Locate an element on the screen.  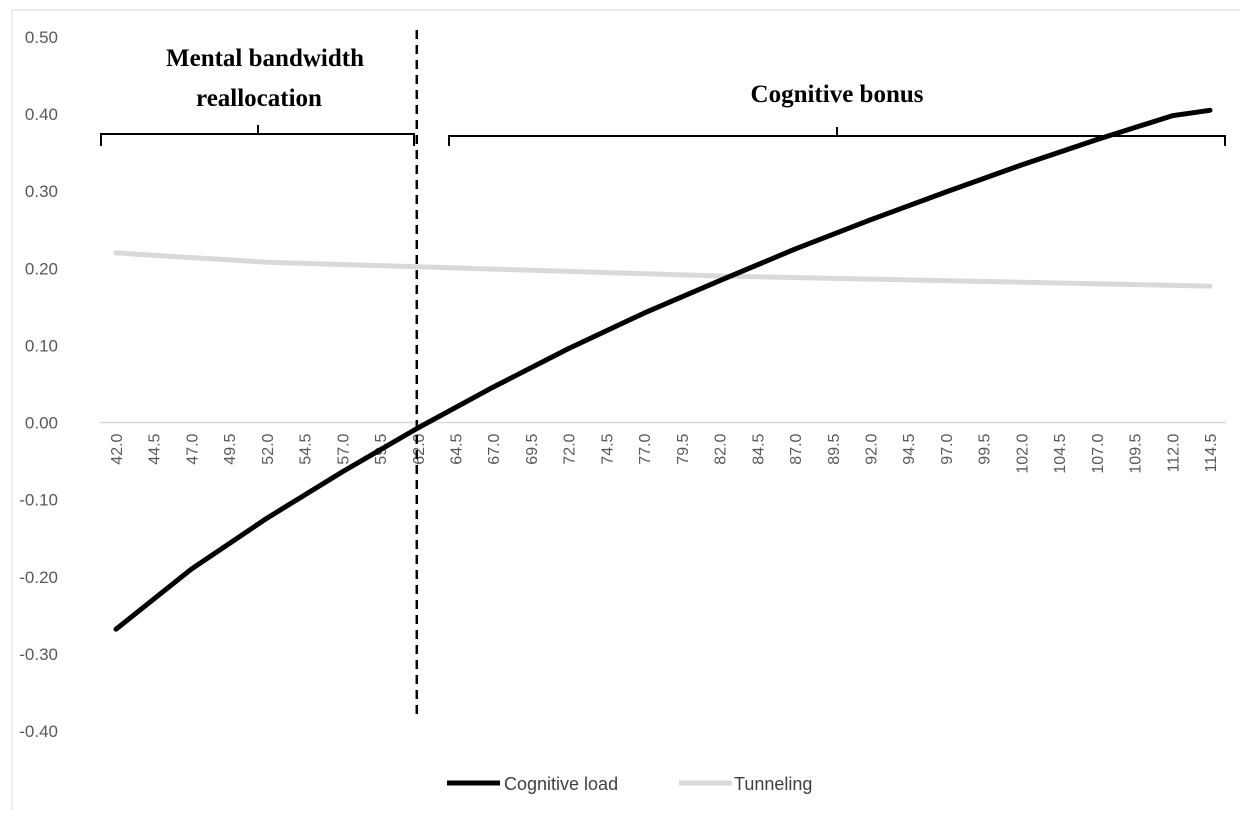
left-region-label-line2: reallocation is located at coordinates (259, 98).